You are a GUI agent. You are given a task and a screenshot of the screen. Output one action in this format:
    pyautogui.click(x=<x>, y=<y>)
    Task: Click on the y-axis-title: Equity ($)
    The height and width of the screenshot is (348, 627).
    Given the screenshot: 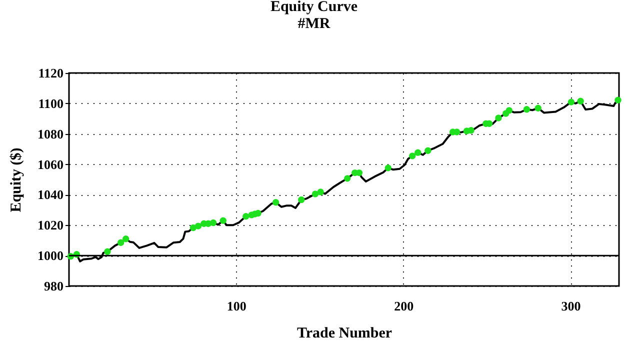 What is the action you would take?
    pyautogui.click(x=16, y=180)
    